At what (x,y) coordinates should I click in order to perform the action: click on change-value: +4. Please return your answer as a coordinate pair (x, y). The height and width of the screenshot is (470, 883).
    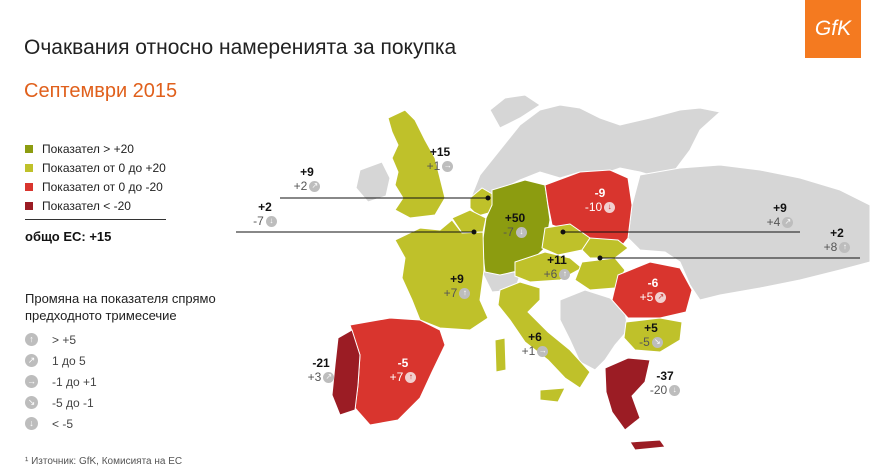
    Looking at the image, I should click on (773, 222).